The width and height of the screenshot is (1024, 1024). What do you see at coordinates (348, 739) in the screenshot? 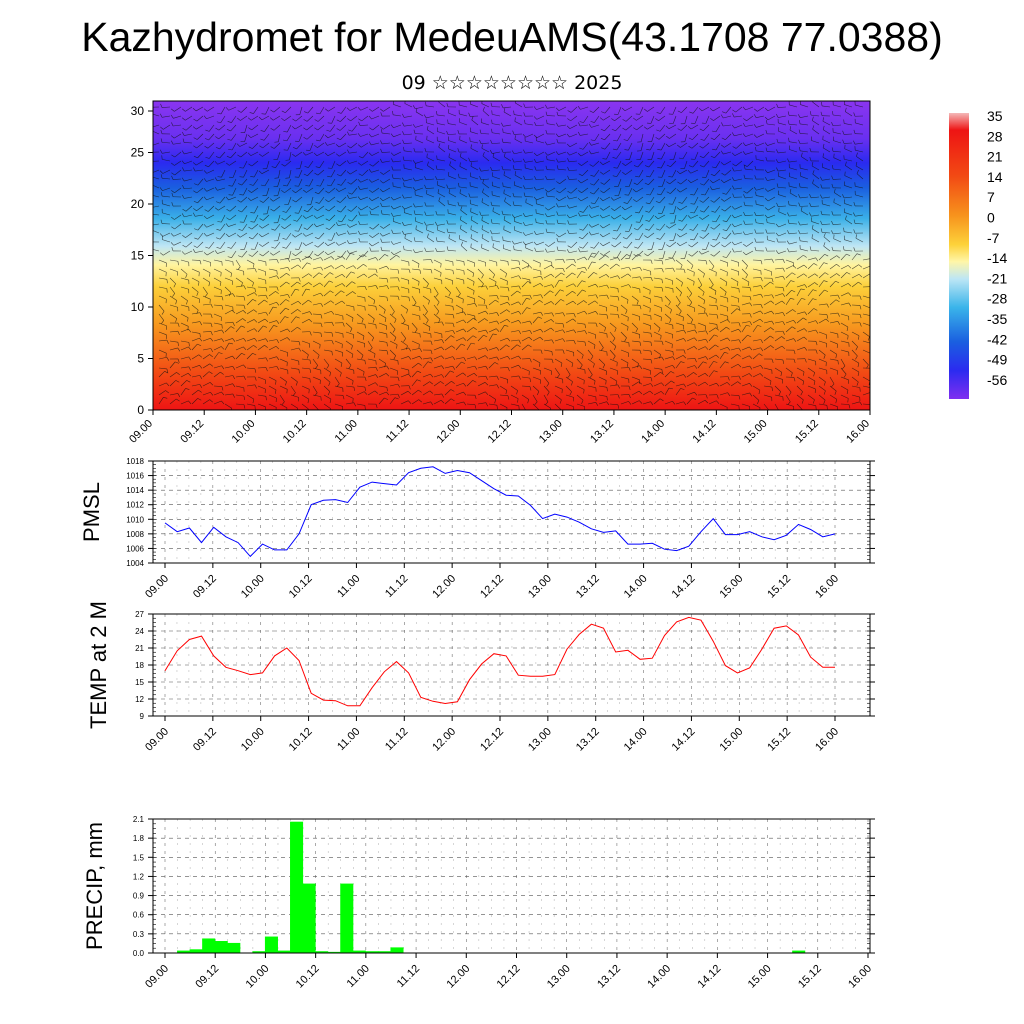
I see `temp-x-tick-label: 11.00` at bounding box center [348, 739].